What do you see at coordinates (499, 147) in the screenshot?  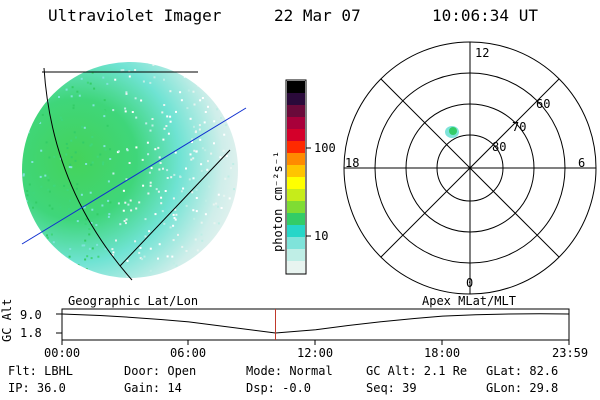 I see `lat-label-80: 80` at bounding box center [499, 147].